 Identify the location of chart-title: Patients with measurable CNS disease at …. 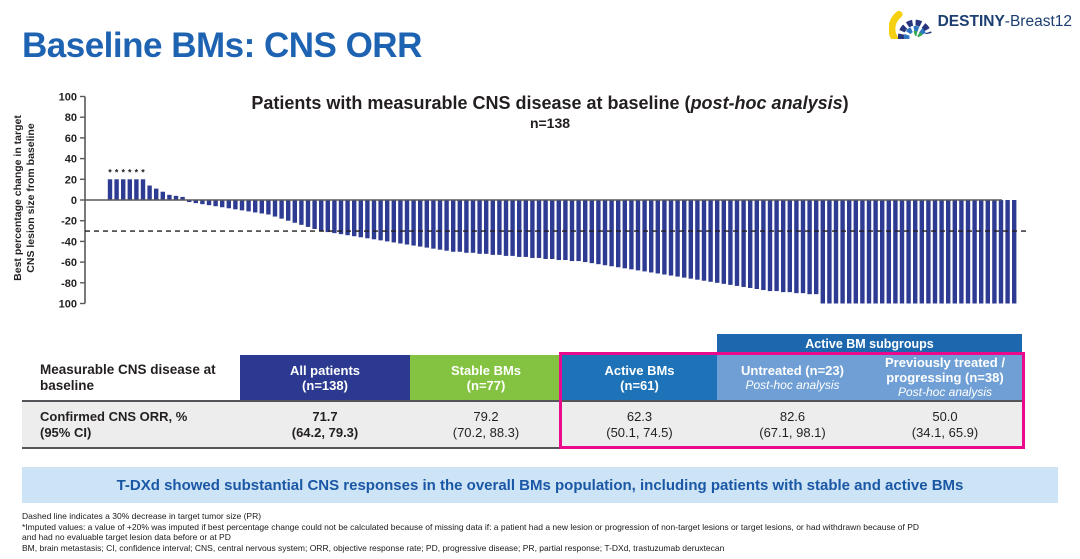
(550, 103).